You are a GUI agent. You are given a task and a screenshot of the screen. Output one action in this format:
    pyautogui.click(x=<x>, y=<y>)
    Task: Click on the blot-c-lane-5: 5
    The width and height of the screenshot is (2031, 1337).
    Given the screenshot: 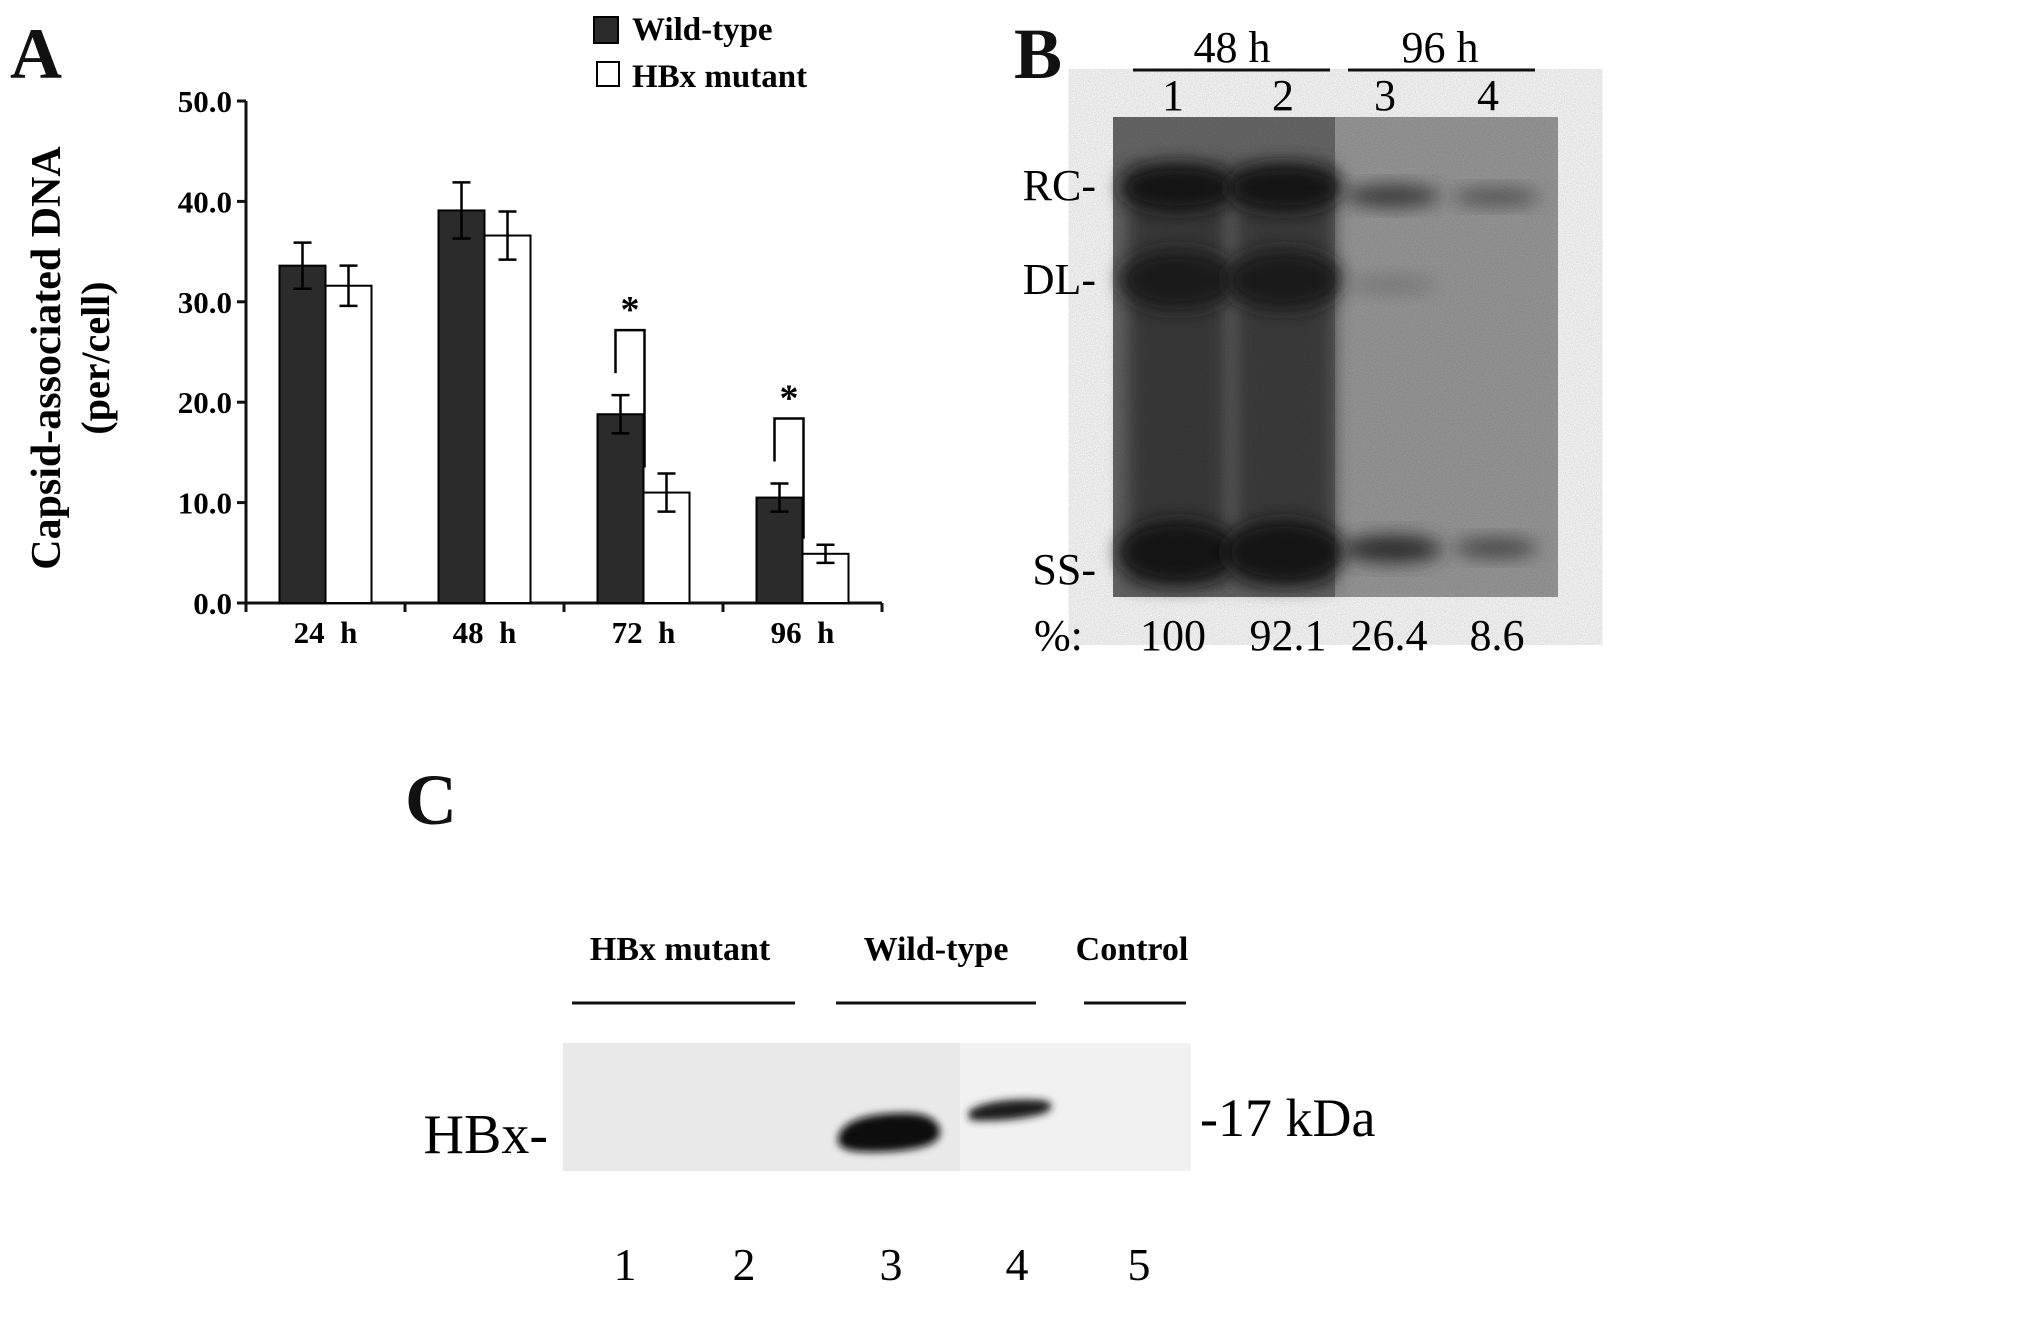 What is the action you would take?
    pyautogui.click(x=1139, y=1264)
    